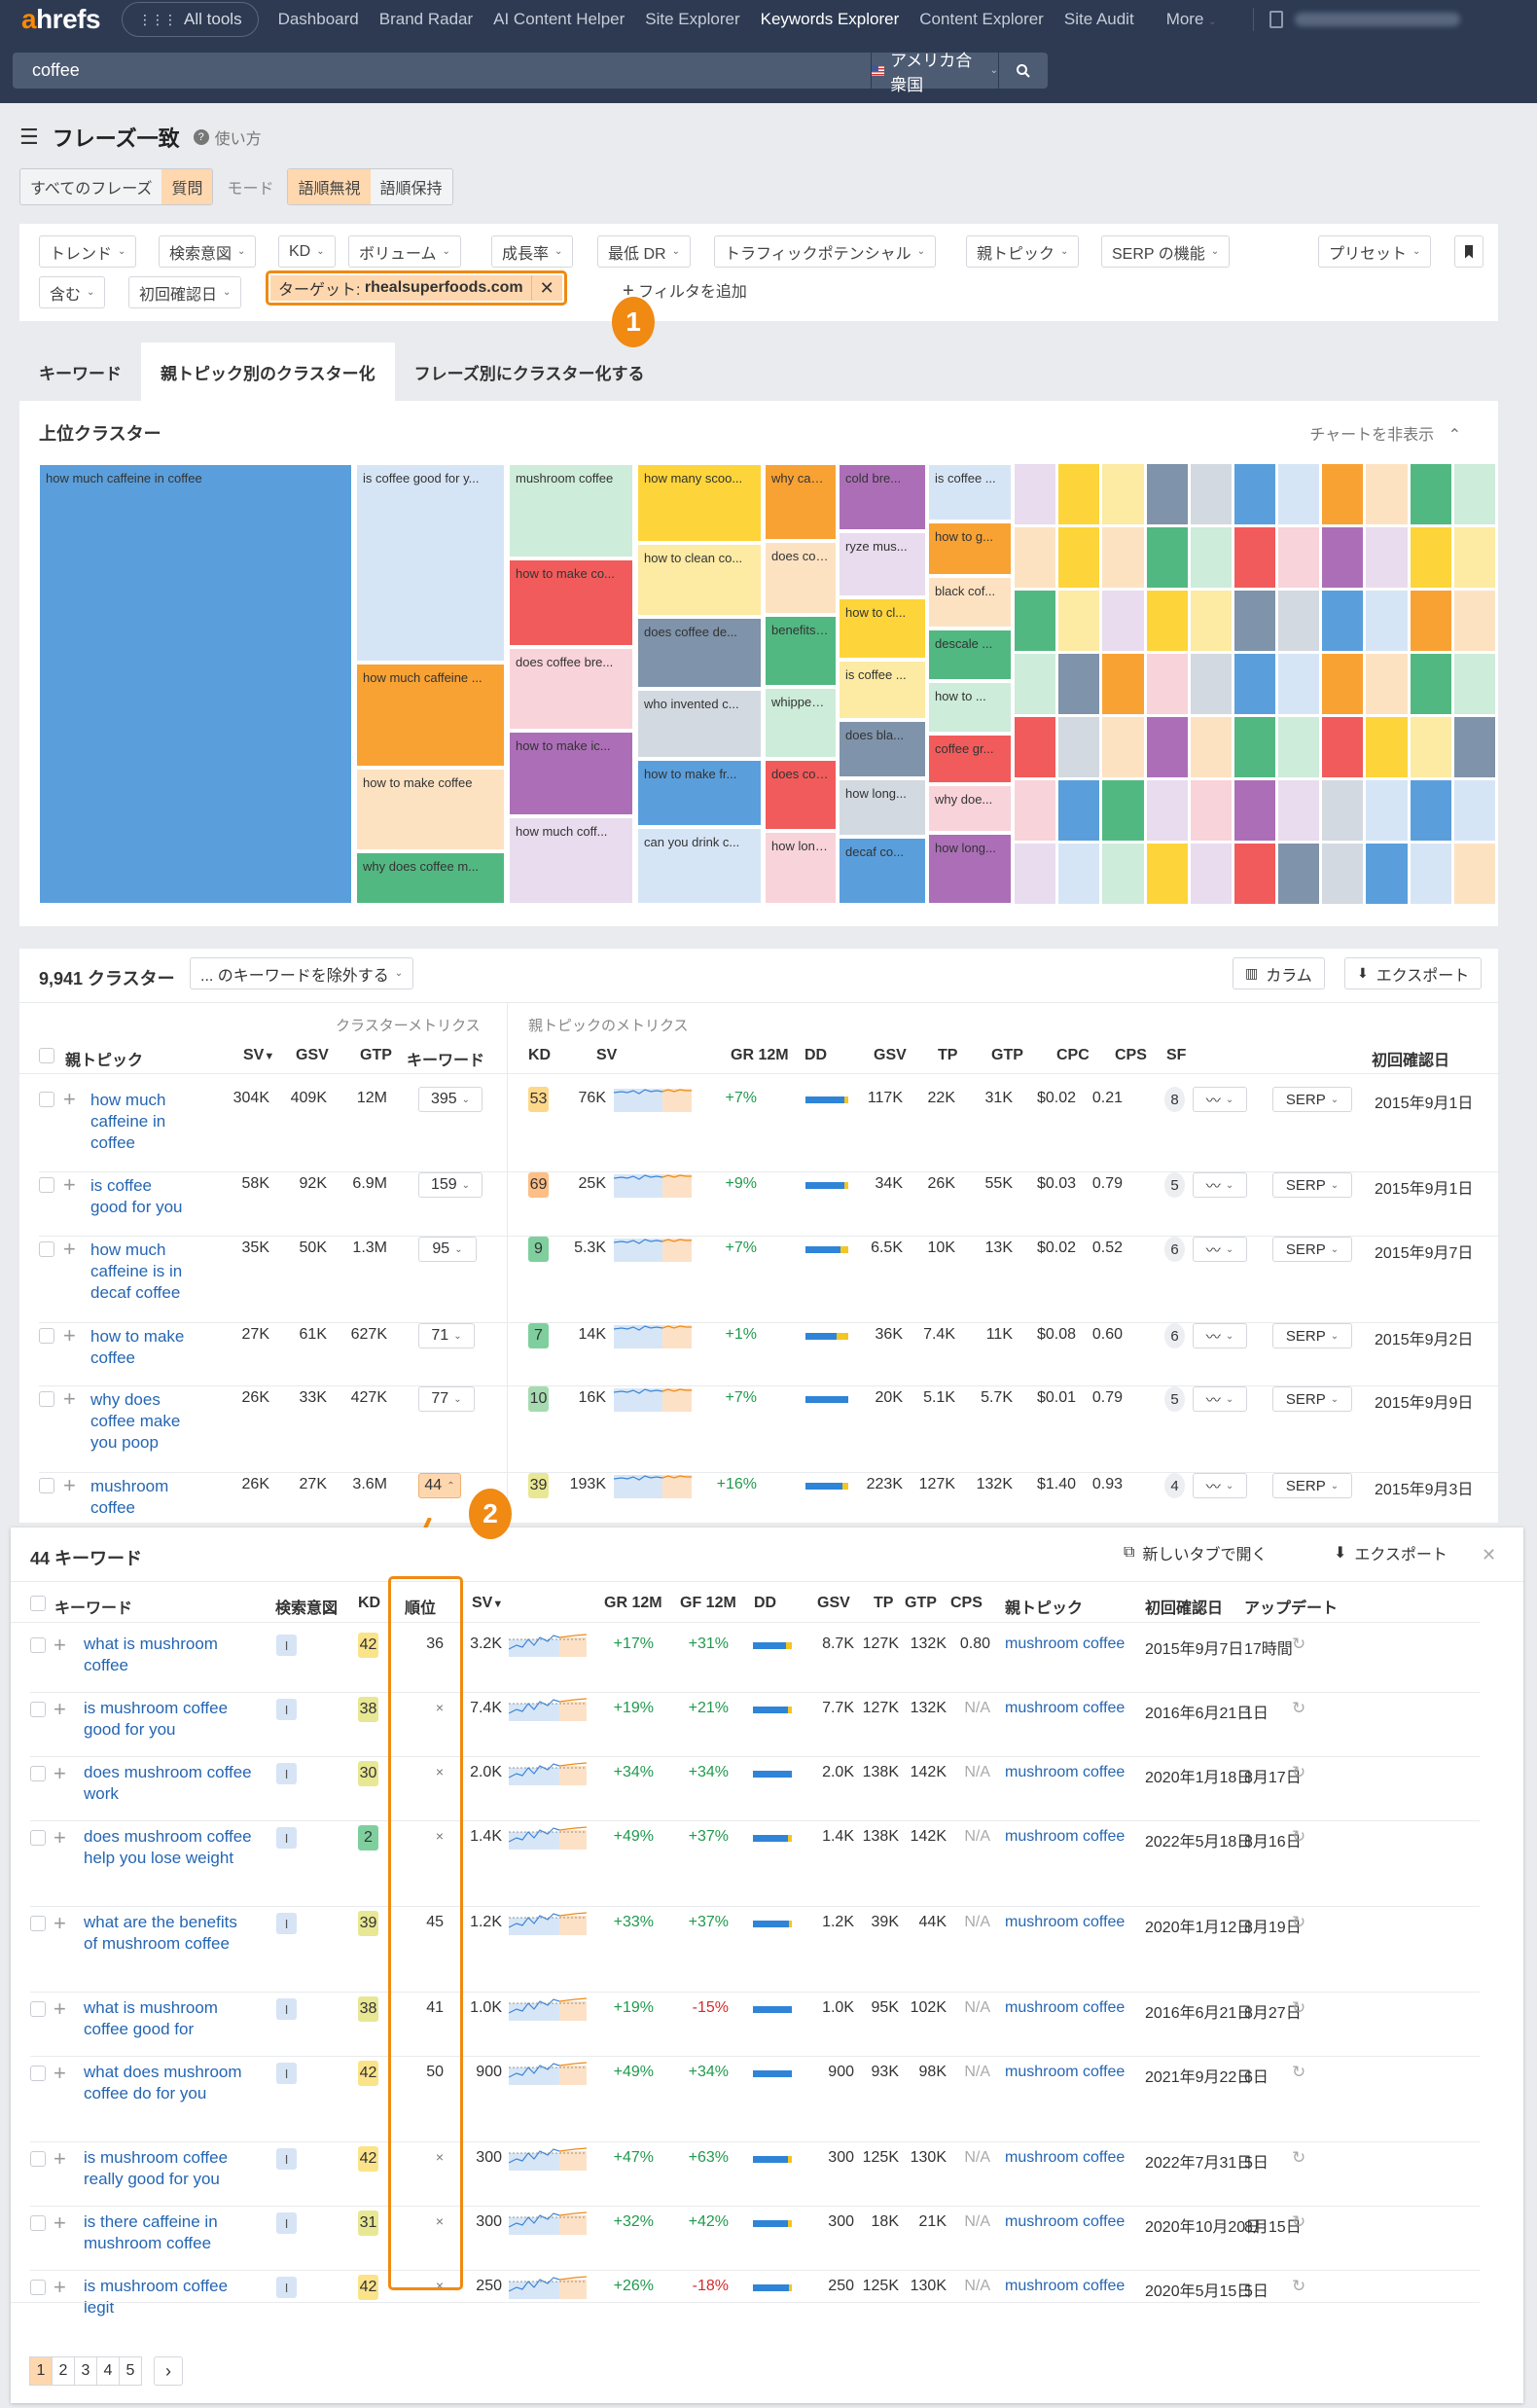 This screenshot has width=1537, height=2408. Describe the element at coordinates (446, 1335) in the screenshot. I see `keywords-count-dropdown: 71 ⌄` at that location.